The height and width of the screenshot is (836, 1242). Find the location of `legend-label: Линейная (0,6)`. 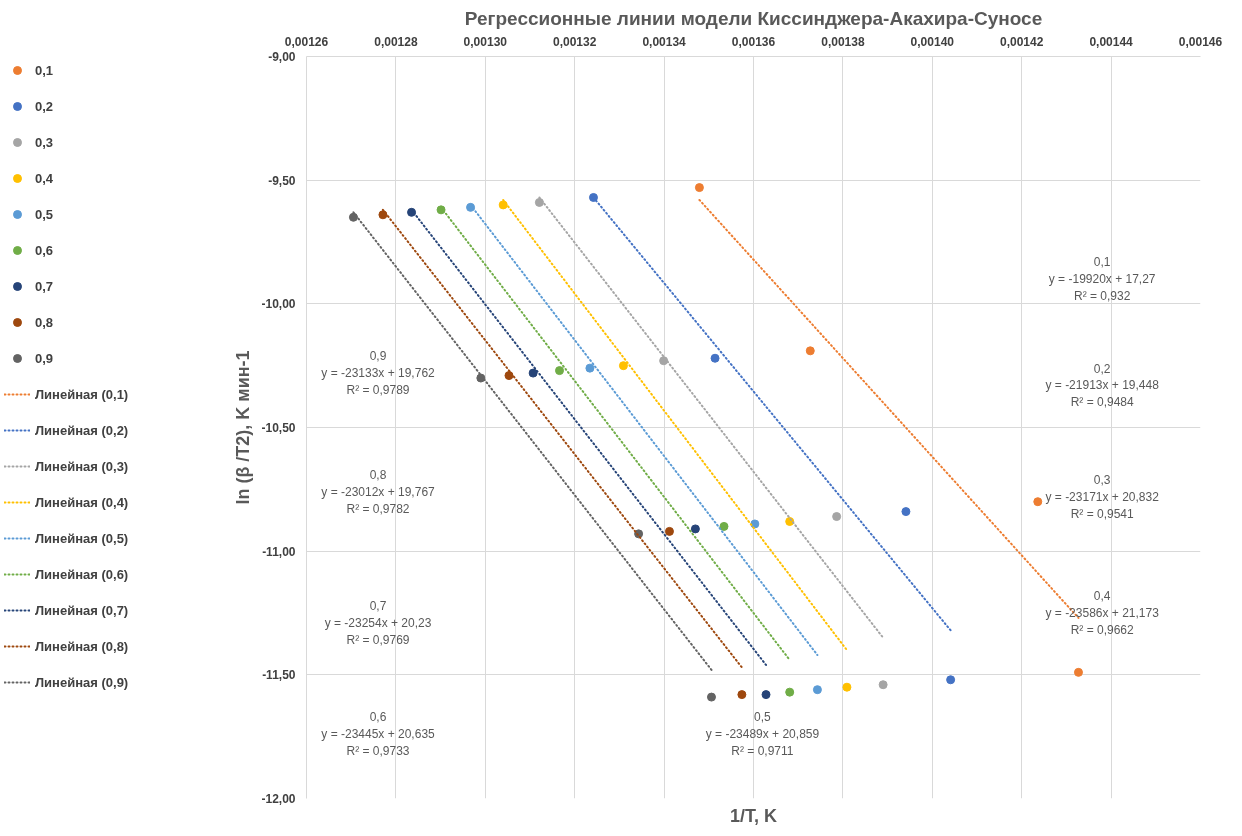

legend-label: Линейная (0,6) is located at coordinates (82, 574).